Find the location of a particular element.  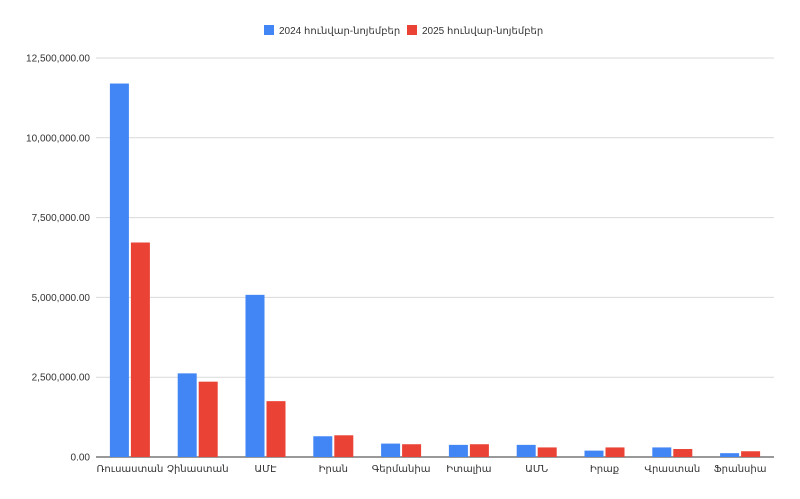

x-category-label: Իտալիա is located at coordinates (468, 469).